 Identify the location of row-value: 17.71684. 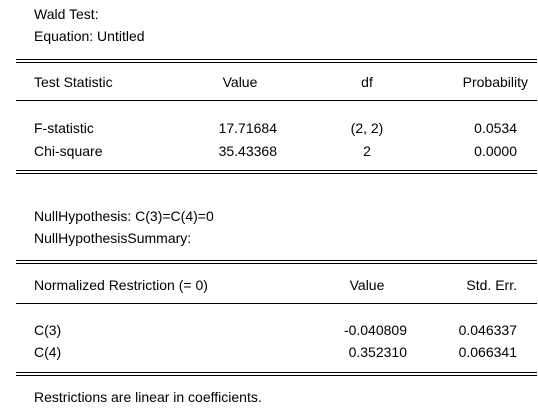
(247, 128).